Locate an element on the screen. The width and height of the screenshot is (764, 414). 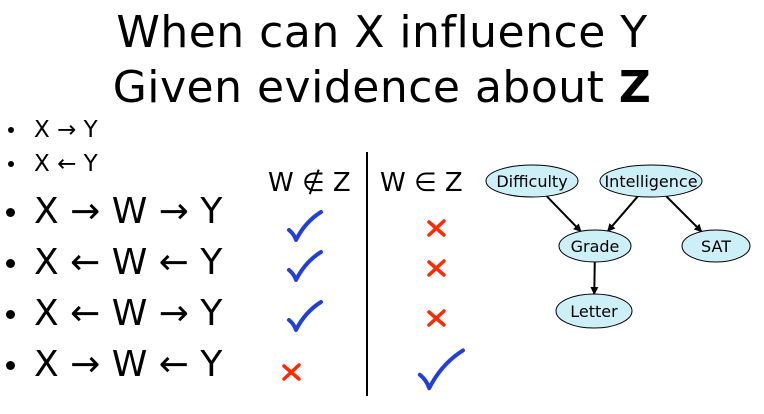
title-line-2: Given evidence about Z is located at coordinates (382, 88).